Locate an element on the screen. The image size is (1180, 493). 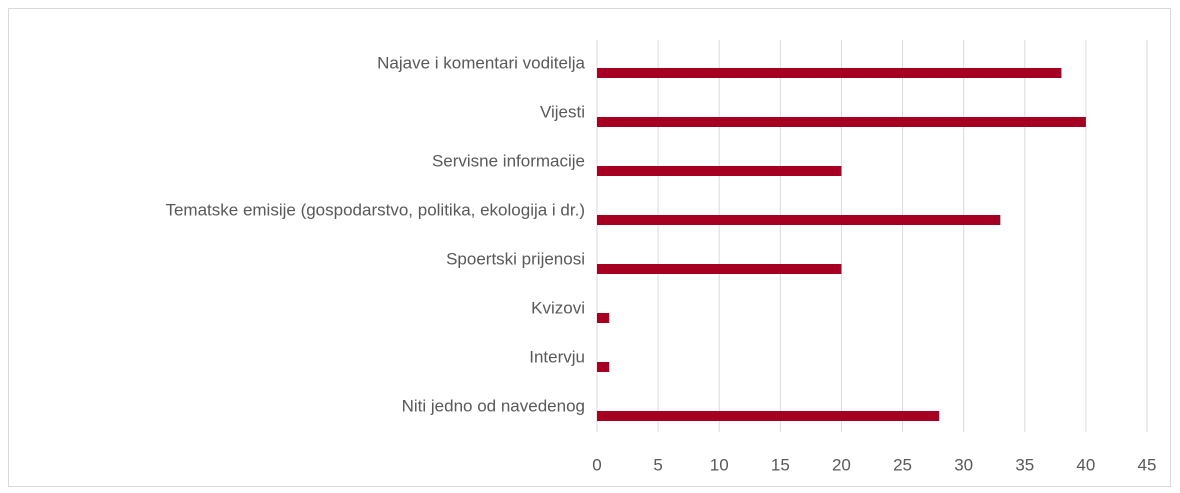
y-tick-label: Spoertski prijenosi is located at coordinates (515, 258).